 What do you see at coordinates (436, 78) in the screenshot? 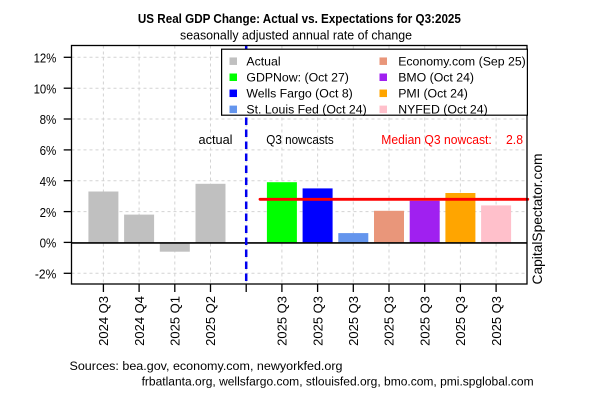
I see `svg-text: BMO (Oct 24)` at bounding box center [436, 78].